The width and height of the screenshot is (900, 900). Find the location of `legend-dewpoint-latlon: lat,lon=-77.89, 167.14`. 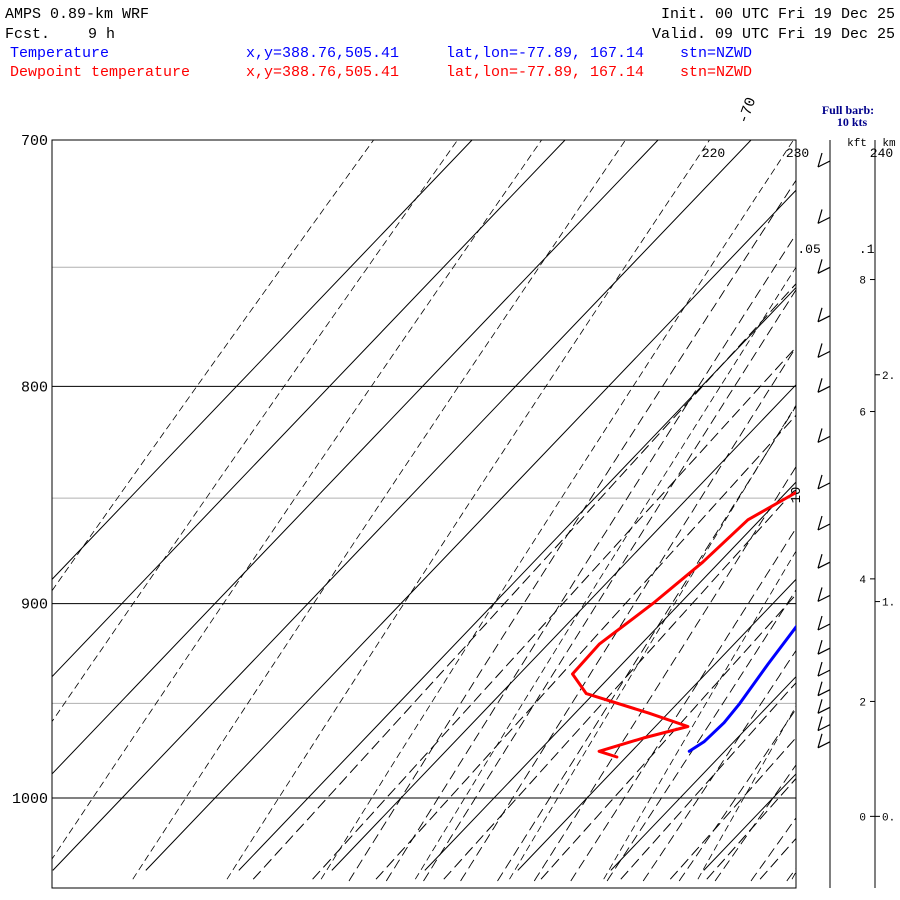

legend-dewpoint-latlon: lat,lon=-77.89, 167.14 is located at coordinates (545, 72).